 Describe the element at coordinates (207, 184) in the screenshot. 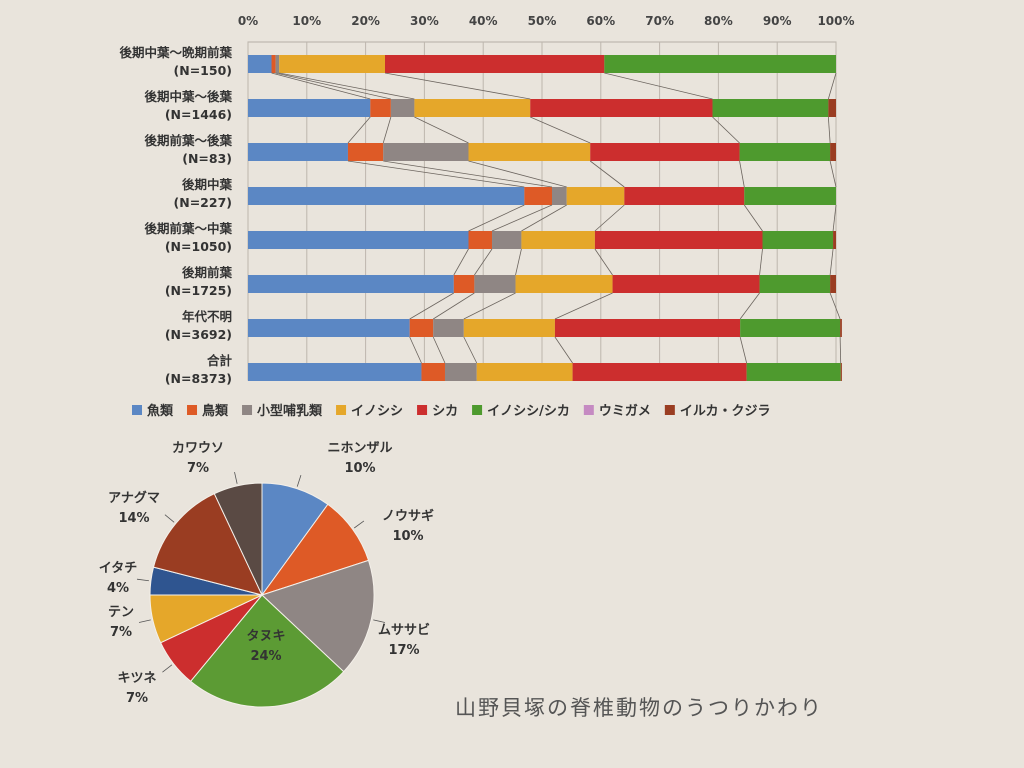

I see `category-label: 後期中葉` at that location.